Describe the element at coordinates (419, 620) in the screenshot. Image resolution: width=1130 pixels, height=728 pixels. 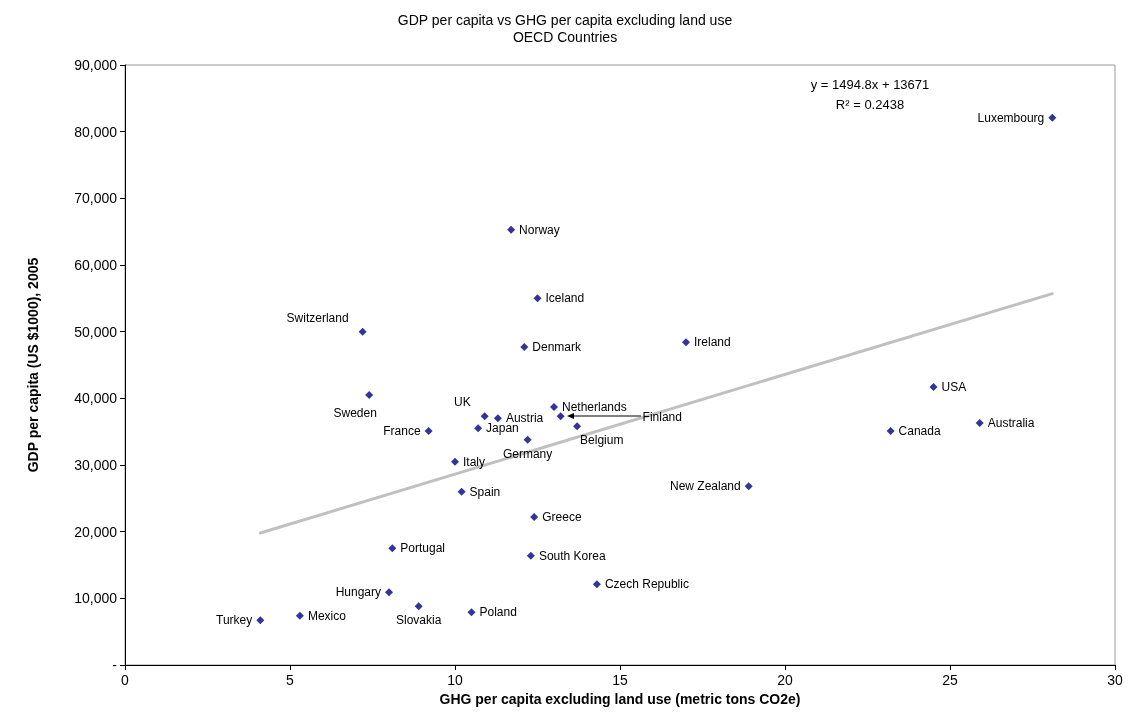
I see `annotation: Slovakia` at that location.